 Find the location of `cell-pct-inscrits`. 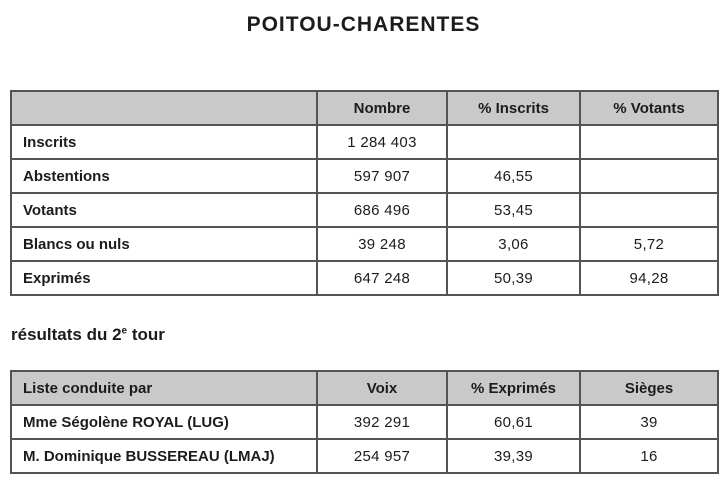

cell-pct-inscrits is located at coordinates (513, 142).